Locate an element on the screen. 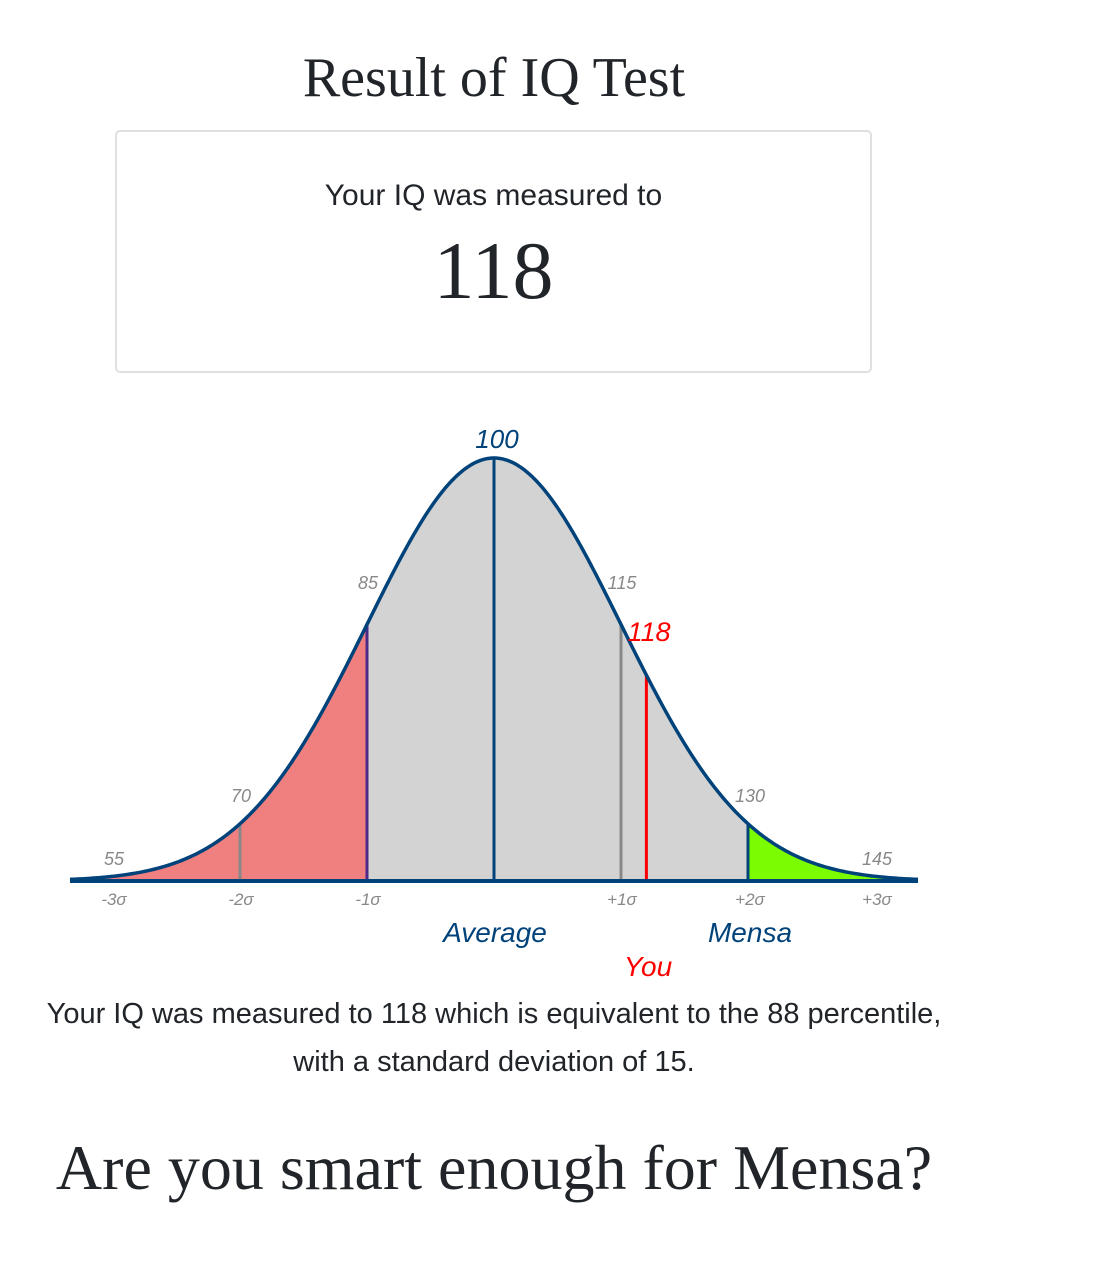 The height and width of the screenshot is (1286, 1111). sigma-label: -2σ is located at coordinates (241, 899).